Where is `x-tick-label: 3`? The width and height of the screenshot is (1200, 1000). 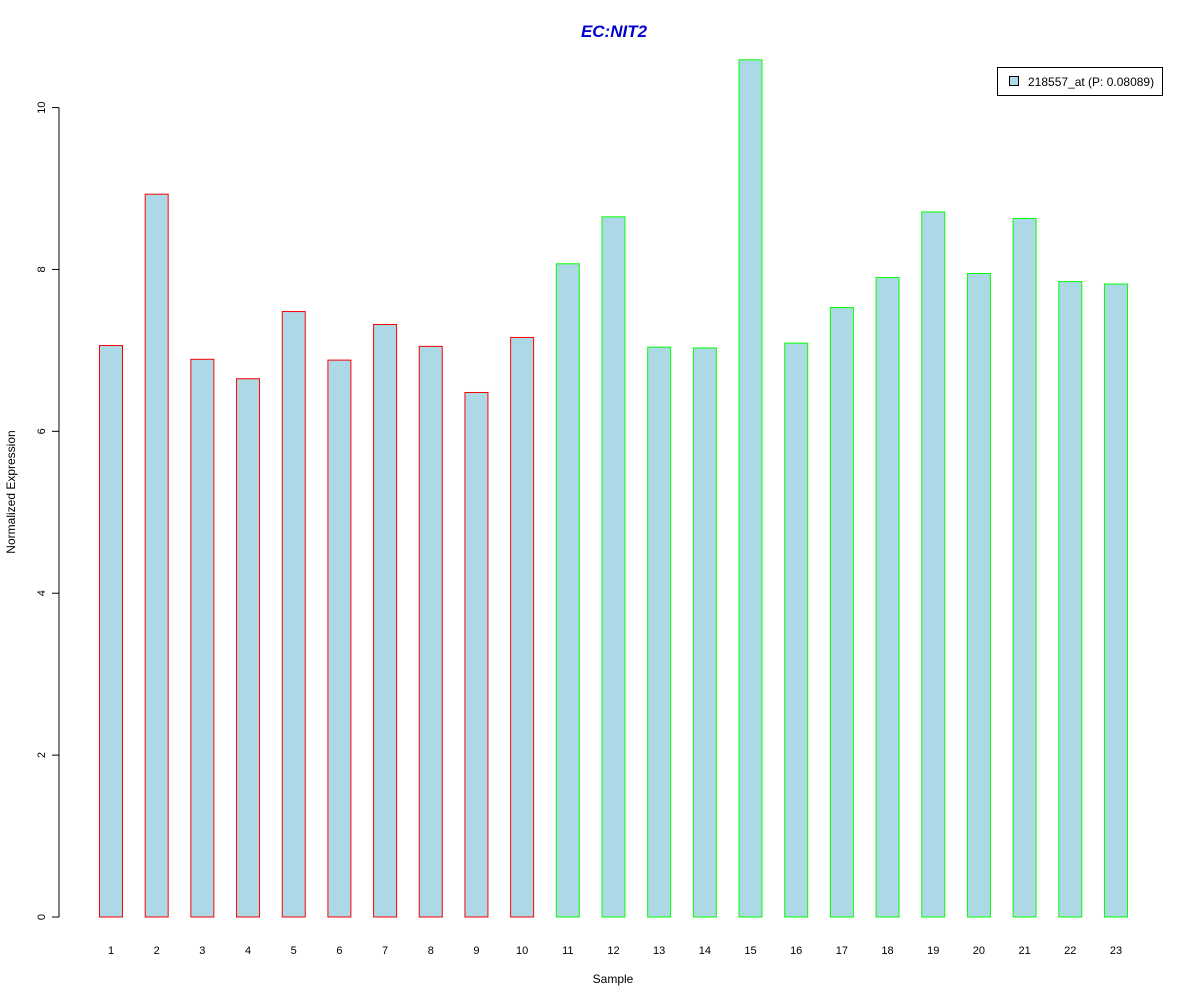
x-tick-label: 3 is located at coordinates (202, 951).